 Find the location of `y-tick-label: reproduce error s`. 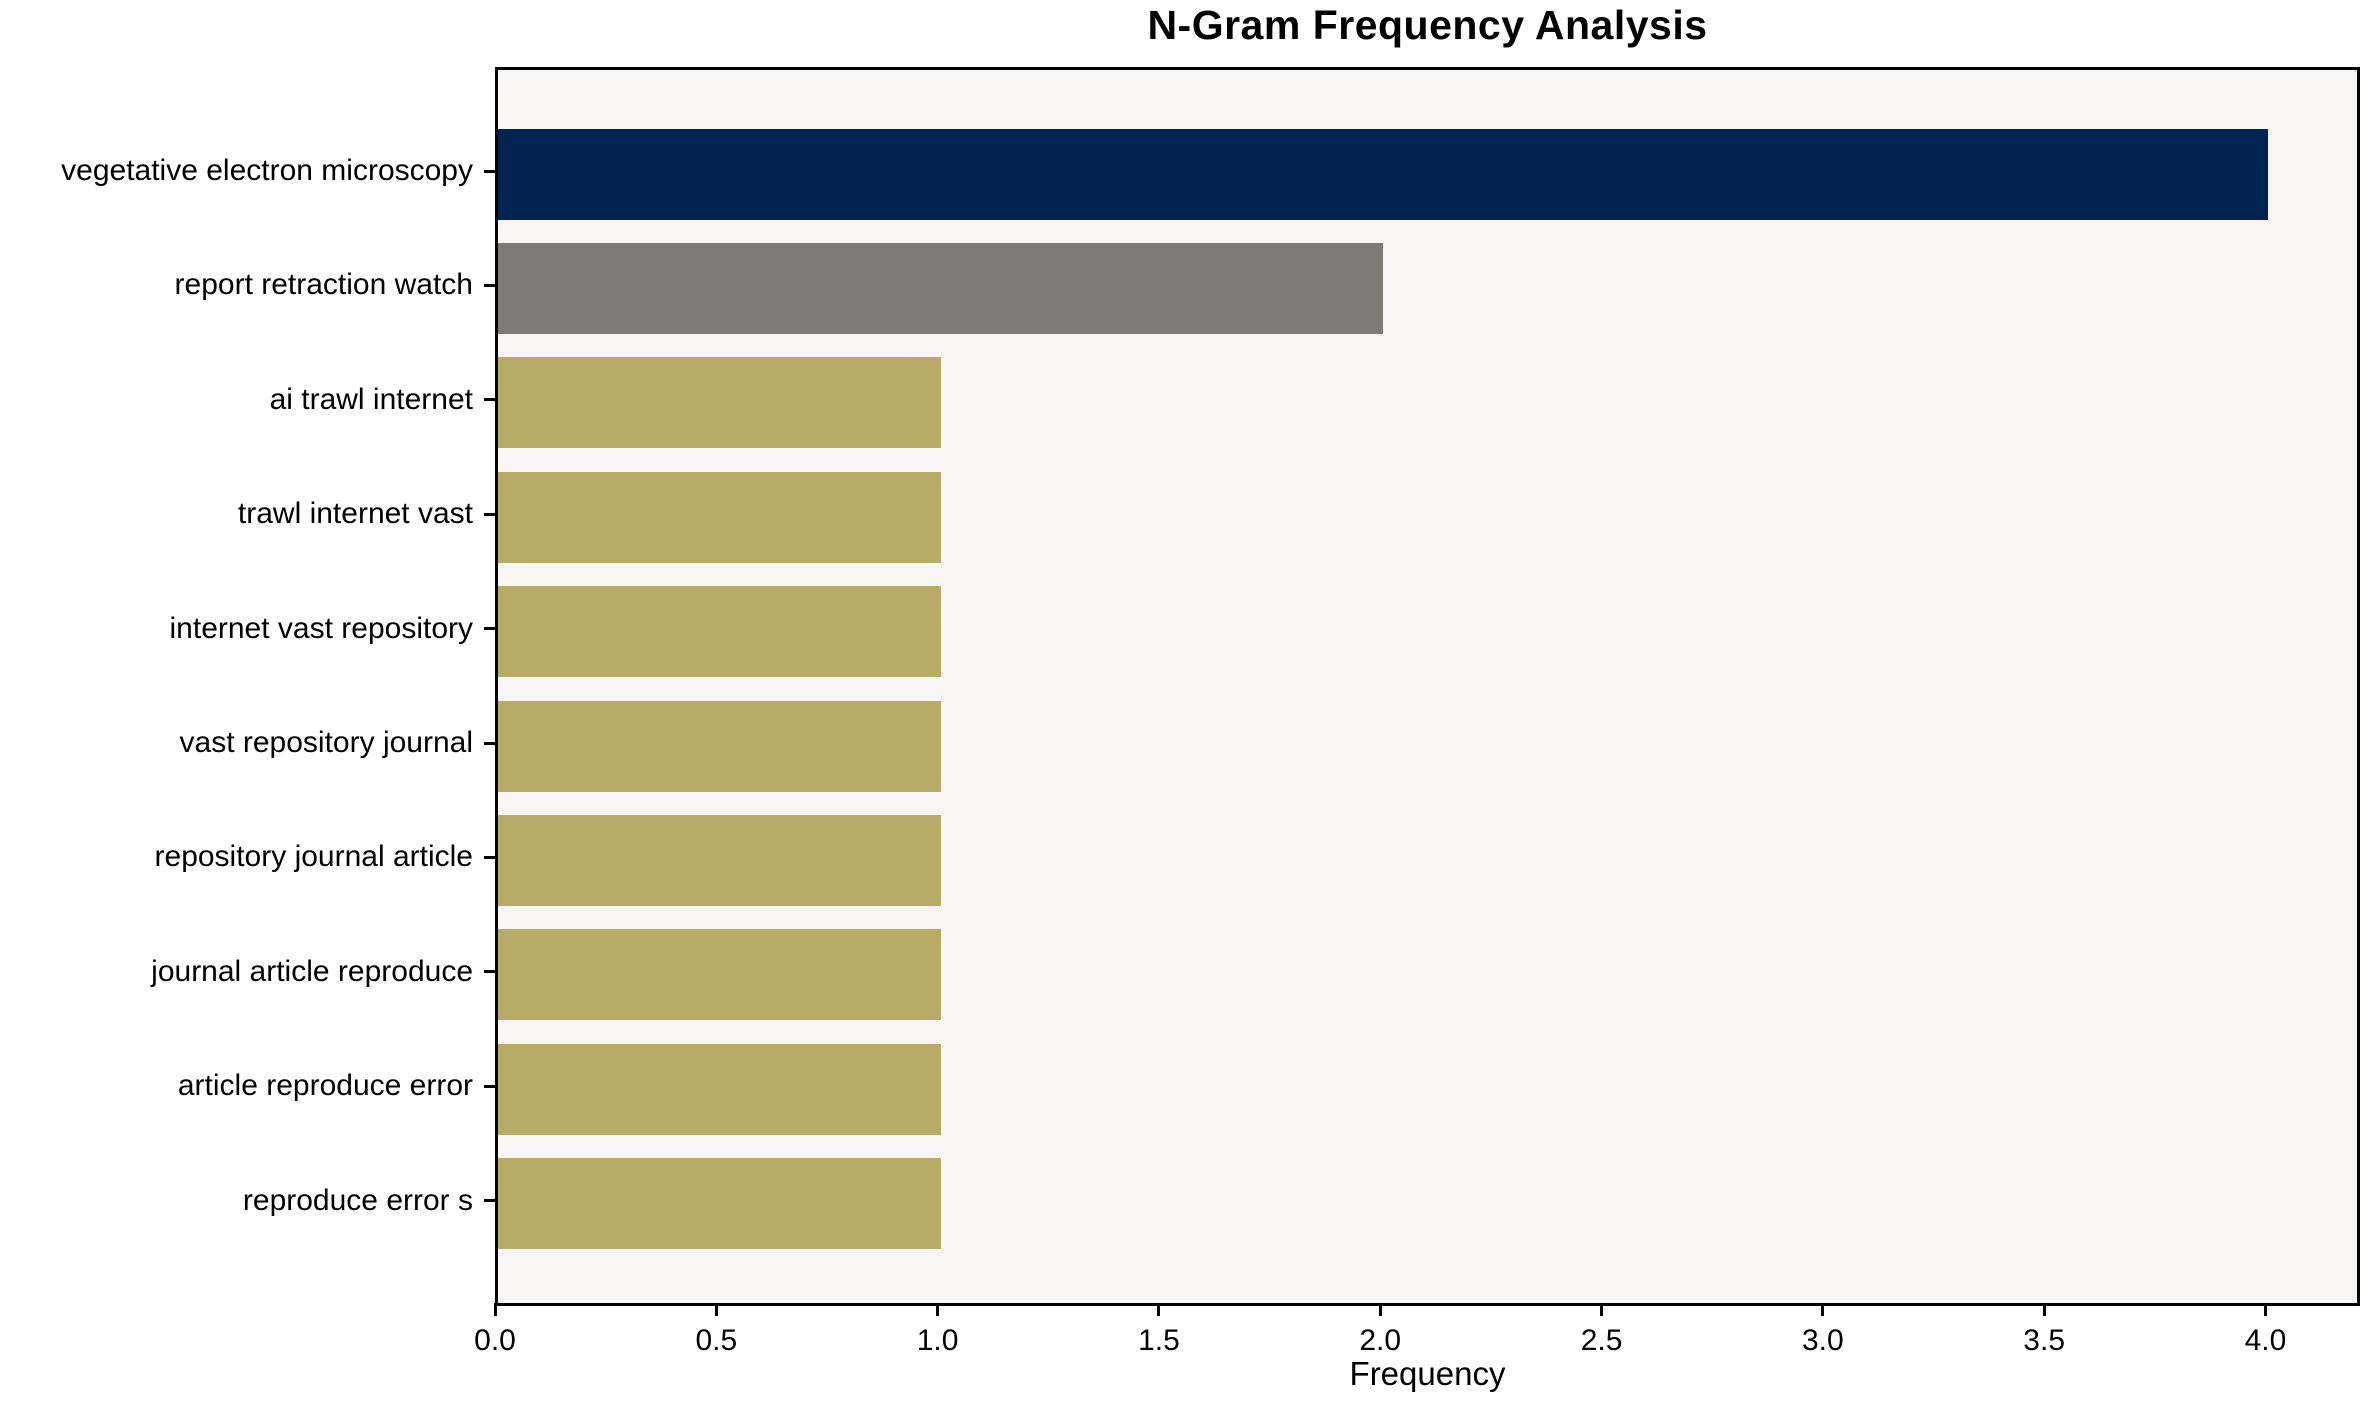

y-tick-label: reproduce error s is located at coordinates (357, 1200).